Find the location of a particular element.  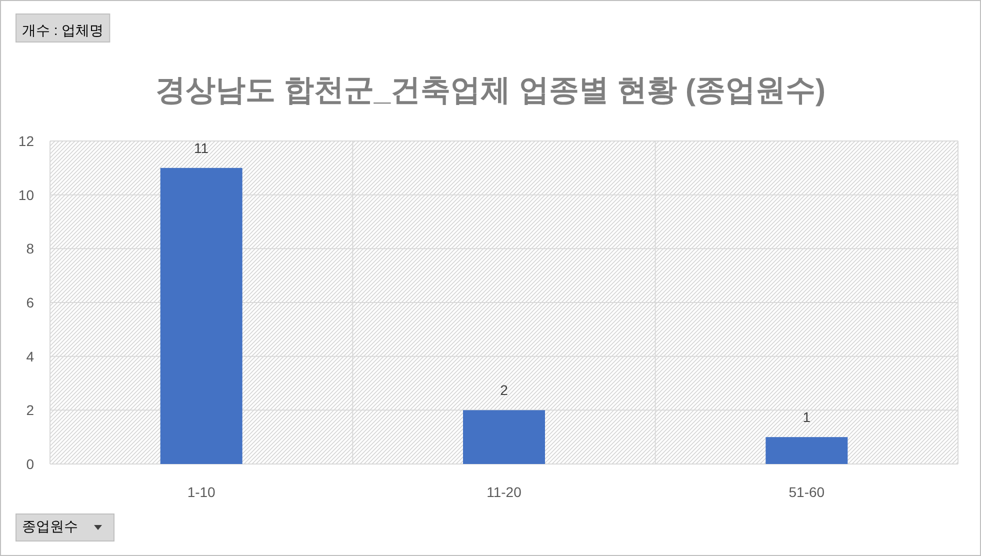

y-tick-label: 4 is located at coordinates (30, 356).